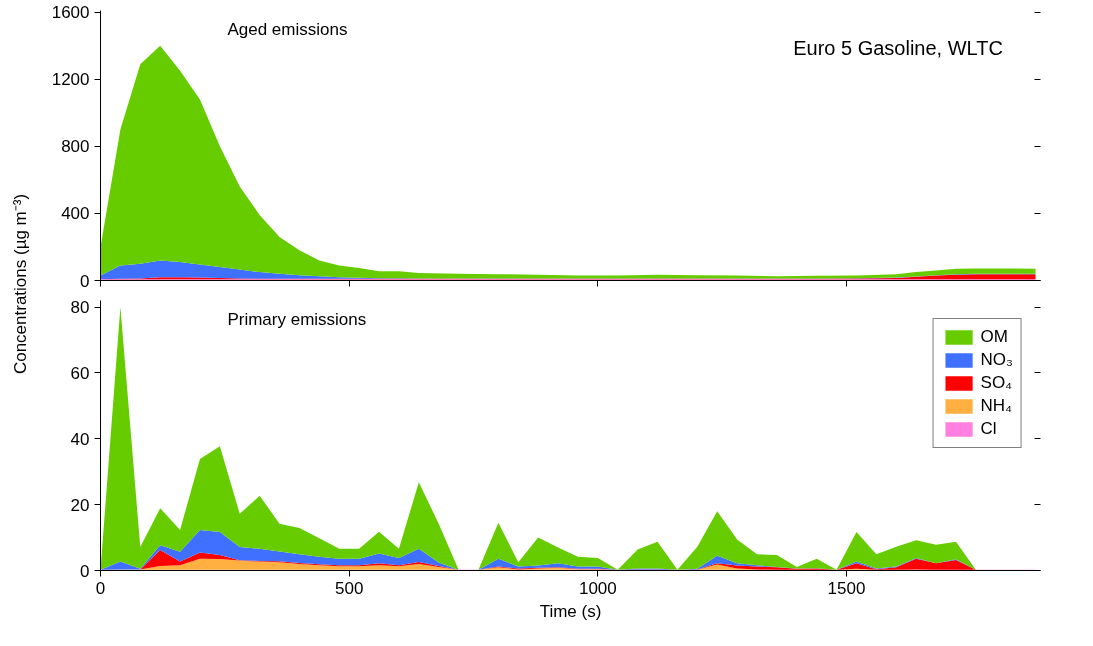  I want to click on legend-label: OM, so click(994, 337).